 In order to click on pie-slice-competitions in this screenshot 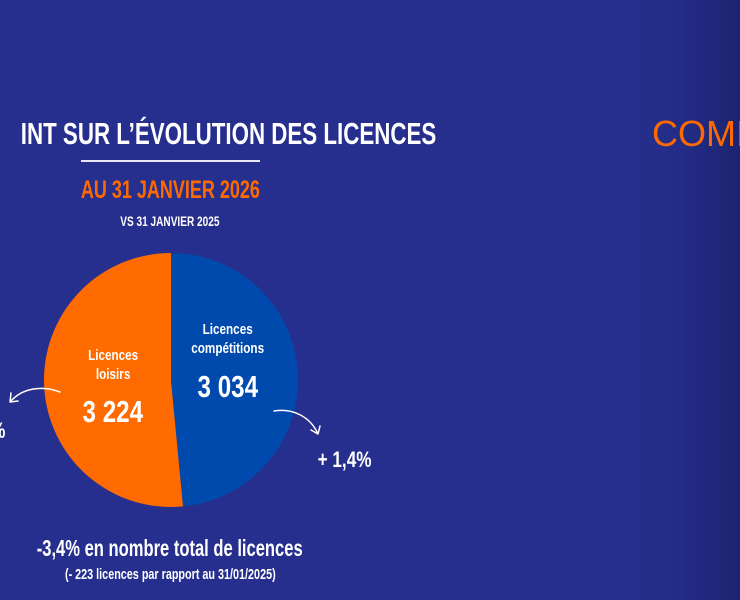, I will do `click(235, 380)`.